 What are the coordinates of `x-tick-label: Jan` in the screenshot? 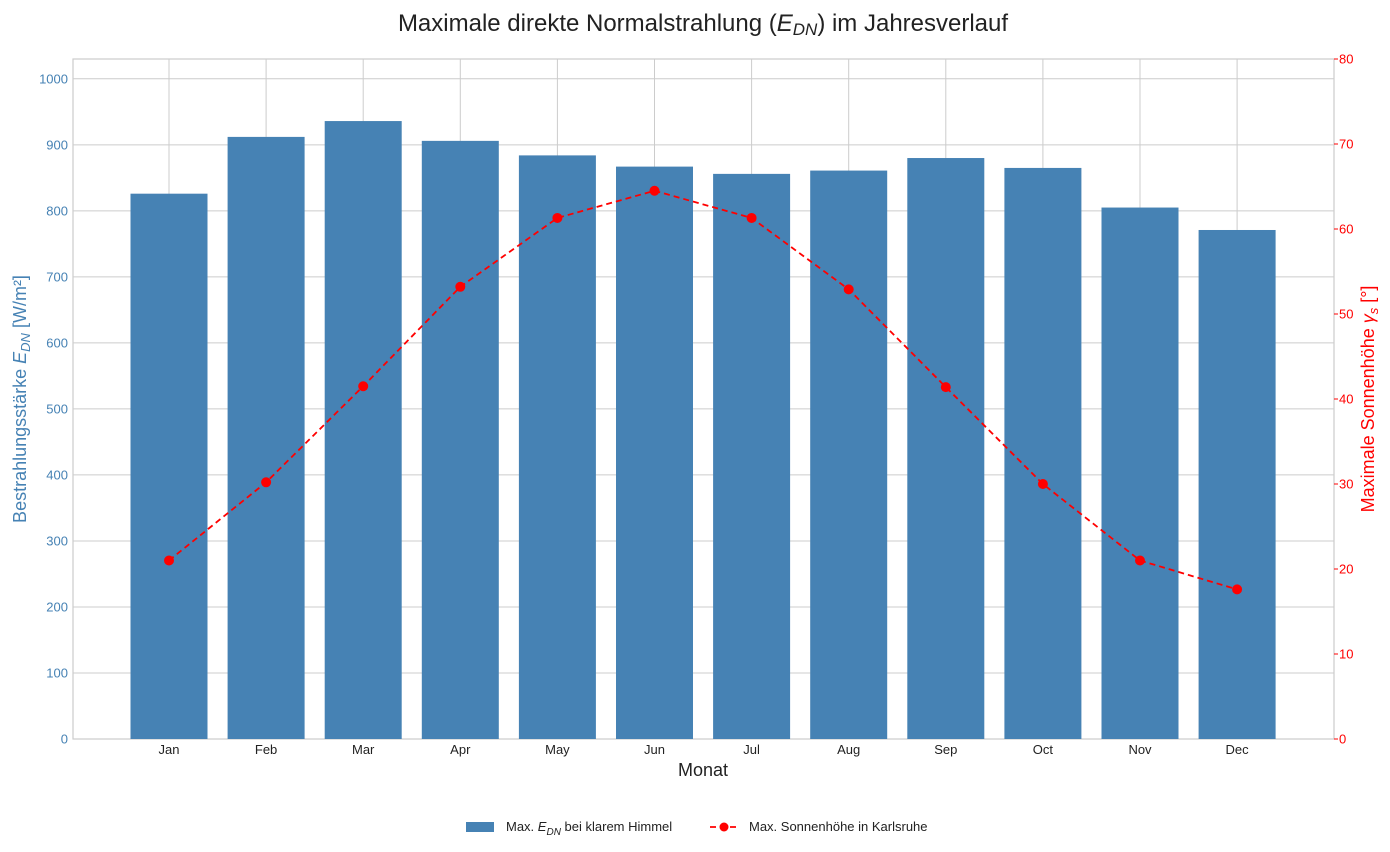 It's located at (169, 749).